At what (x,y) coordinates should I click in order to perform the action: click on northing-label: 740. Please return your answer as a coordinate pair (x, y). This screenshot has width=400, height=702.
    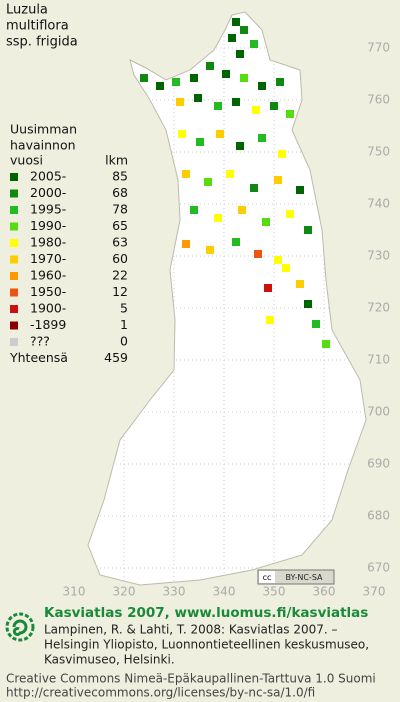
    Looking at the image, I should click on (378, 204).